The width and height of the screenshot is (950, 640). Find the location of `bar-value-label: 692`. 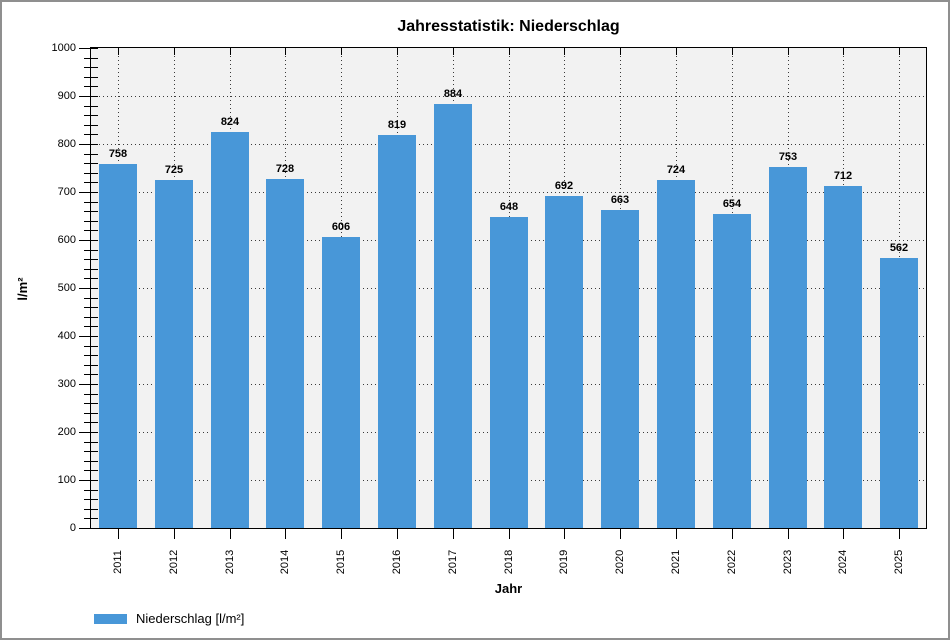

bar-value-label: 692 is located at coordinates (564, 186).